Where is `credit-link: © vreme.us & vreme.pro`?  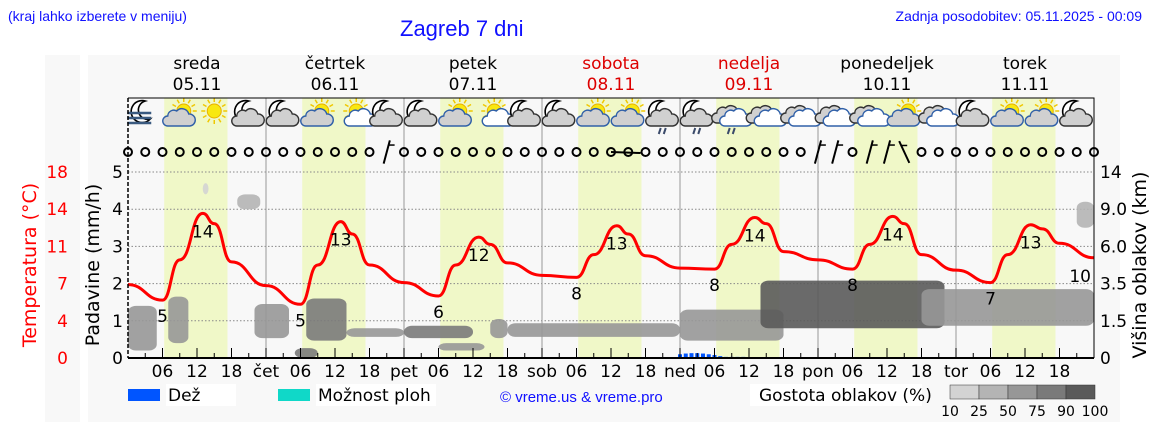
credit-link: © vreme.us & vreme.pro is located at coordinates (581, 397).